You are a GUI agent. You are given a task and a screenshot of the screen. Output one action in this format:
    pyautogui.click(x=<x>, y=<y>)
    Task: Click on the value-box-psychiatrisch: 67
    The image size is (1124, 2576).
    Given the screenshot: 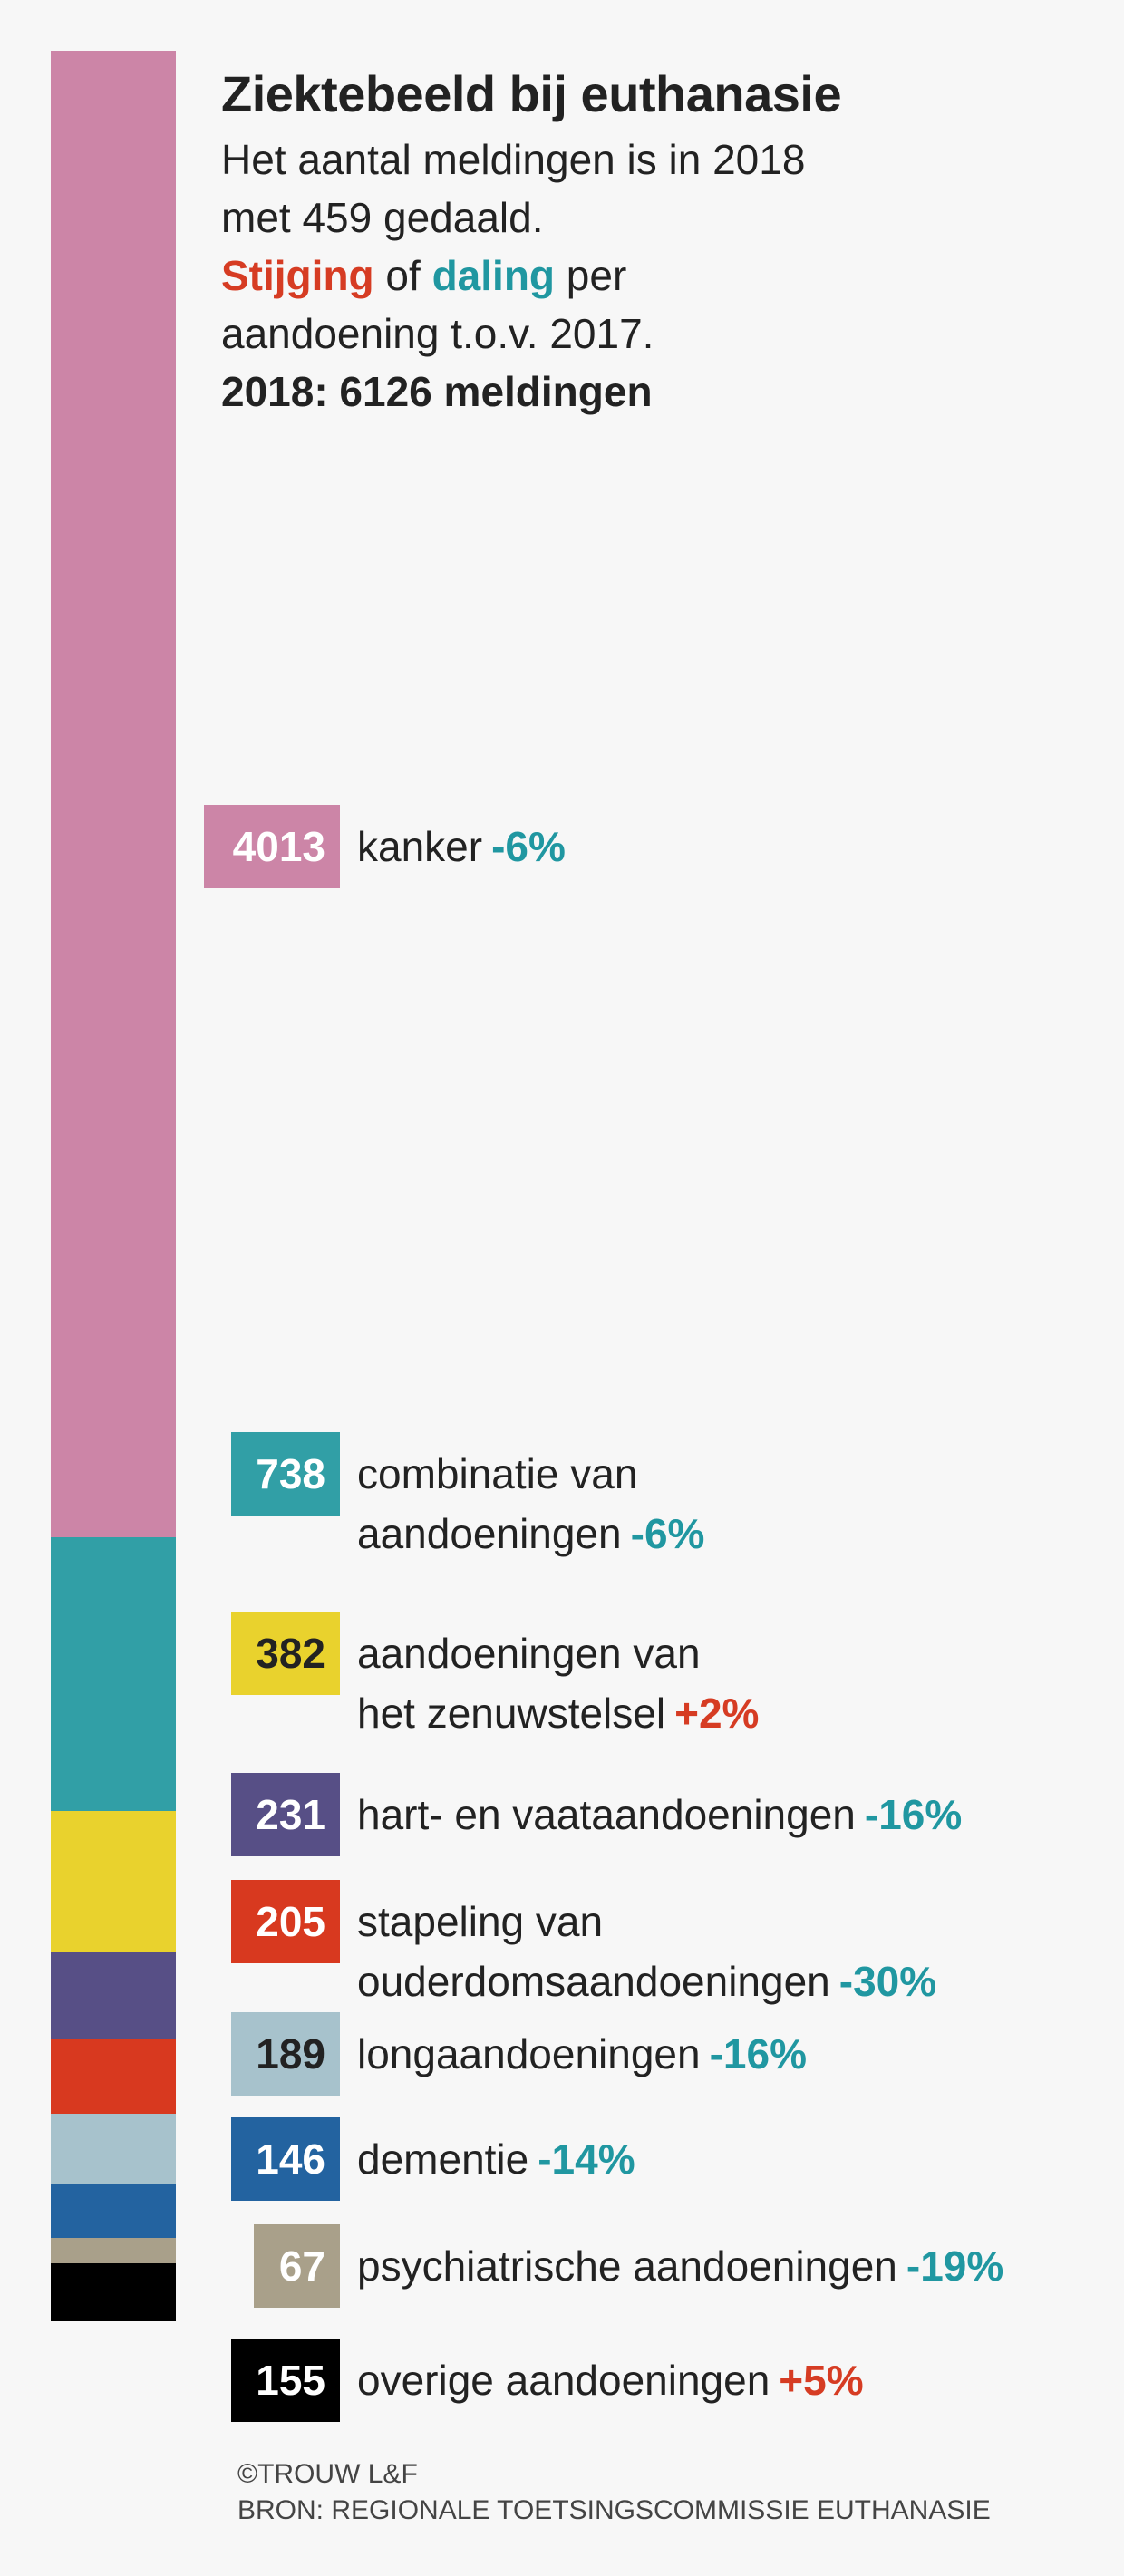 What is the action you would take?
    pyautogui.click(x=297, y=2266)
    